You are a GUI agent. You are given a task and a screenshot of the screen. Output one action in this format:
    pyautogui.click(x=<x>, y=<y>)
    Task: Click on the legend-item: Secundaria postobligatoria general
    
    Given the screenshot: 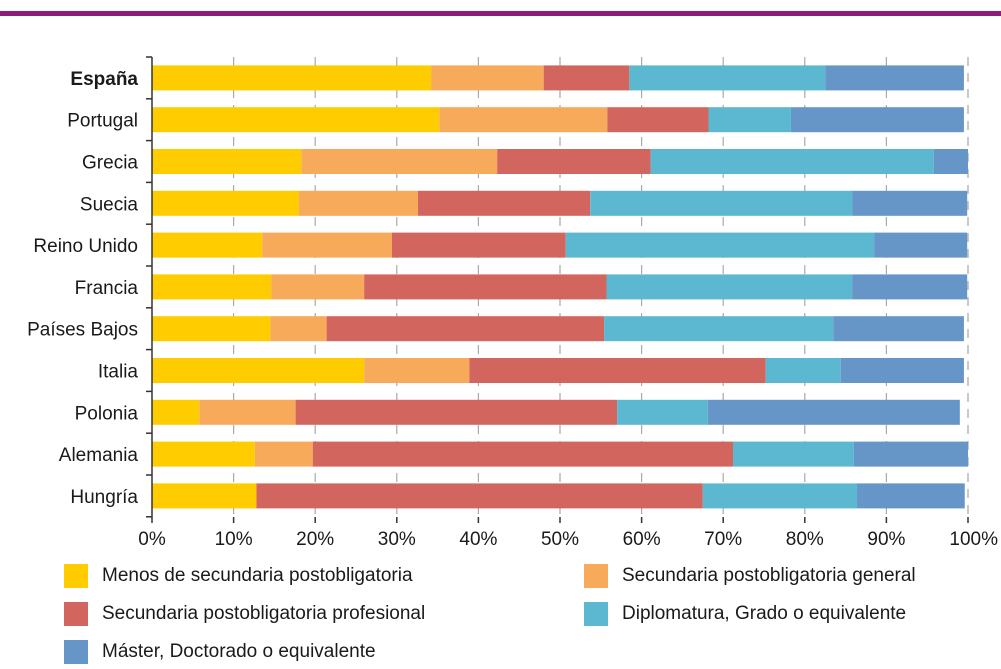 What is the action you would take?
    pyautogui.click(x=750, y=576)
    